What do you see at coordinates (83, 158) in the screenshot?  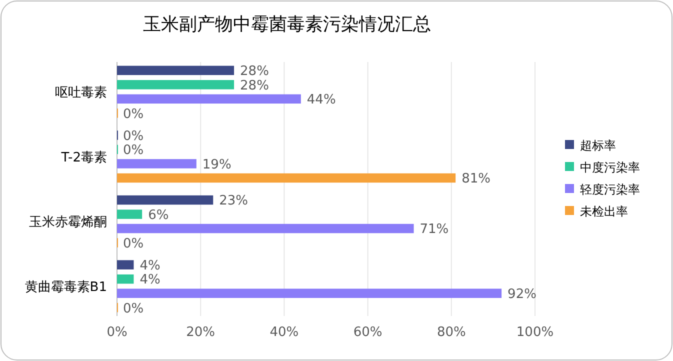 I see `y-tick-label: T-2毒素` at bounding box center [83, 158].